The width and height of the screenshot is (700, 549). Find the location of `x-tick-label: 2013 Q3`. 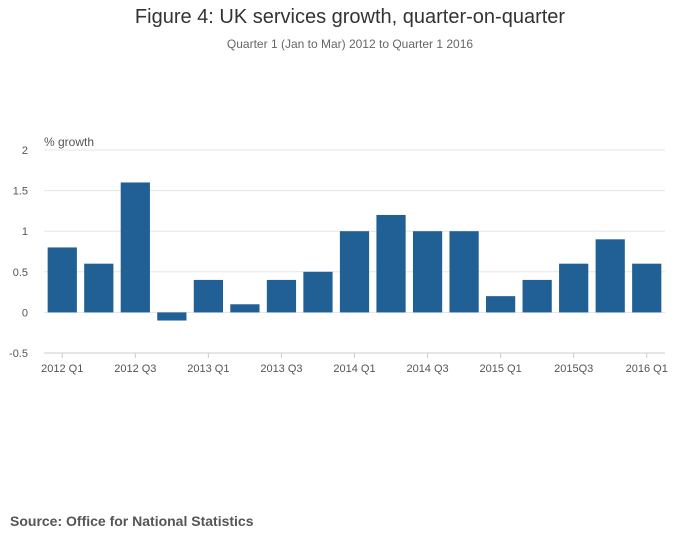

x-tick-label: 2013 Q3 is located at coordinates (281, 369).